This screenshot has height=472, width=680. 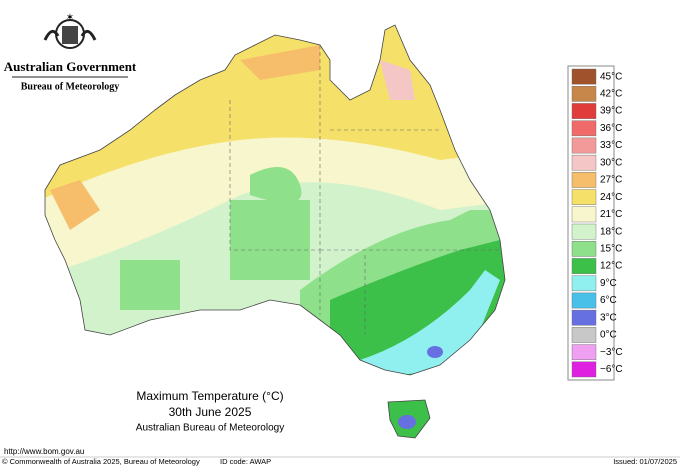 I want to click on legend-label: −3°C, so click(x=611, y=352).